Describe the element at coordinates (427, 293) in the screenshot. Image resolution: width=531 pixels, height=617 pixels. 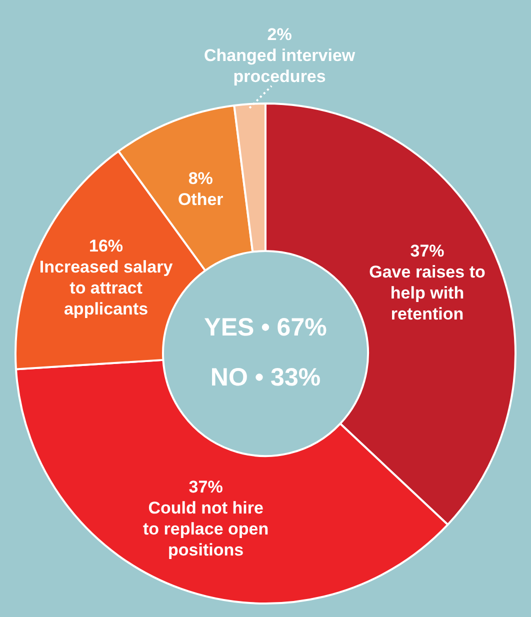
I see `slice-label: Gave raises to help with retention` at that location.